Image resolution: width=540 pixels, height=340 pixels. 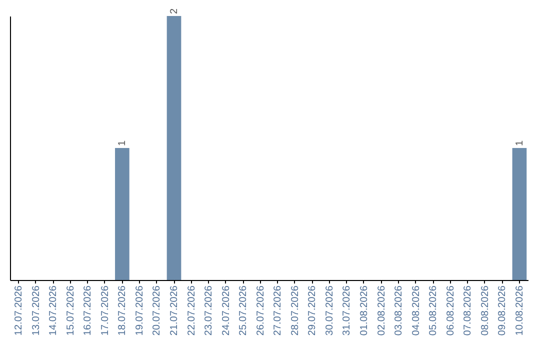 I want to click on x-tick-label: 17.07.2026, so click(x=105, y=310).